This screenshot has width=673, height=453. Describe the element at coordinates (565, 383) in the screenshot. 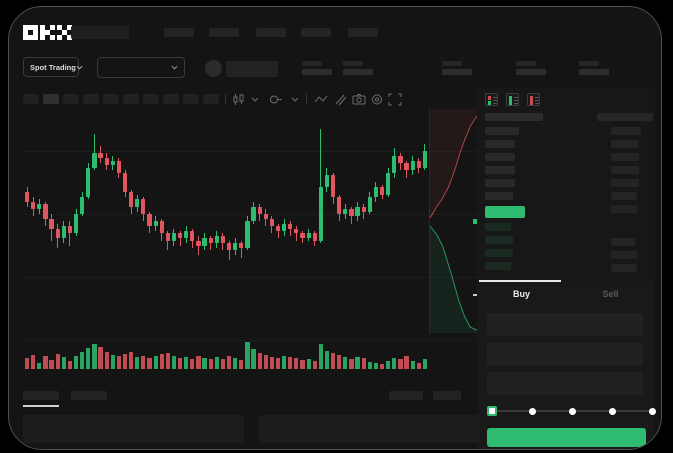

I see `total-input-placeholder` at that location.